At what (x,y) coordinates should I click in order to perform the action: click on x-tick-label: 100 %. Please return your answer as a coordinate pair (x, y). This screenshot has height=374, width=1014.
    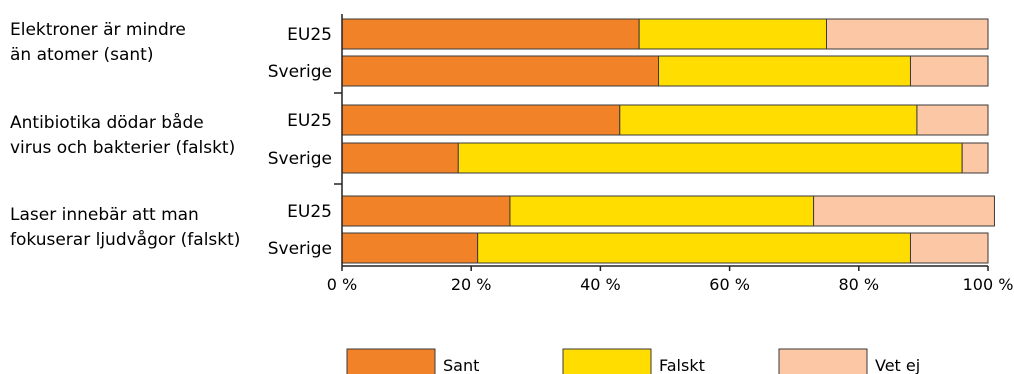
    Looking at the image, I should click on (988, 284).